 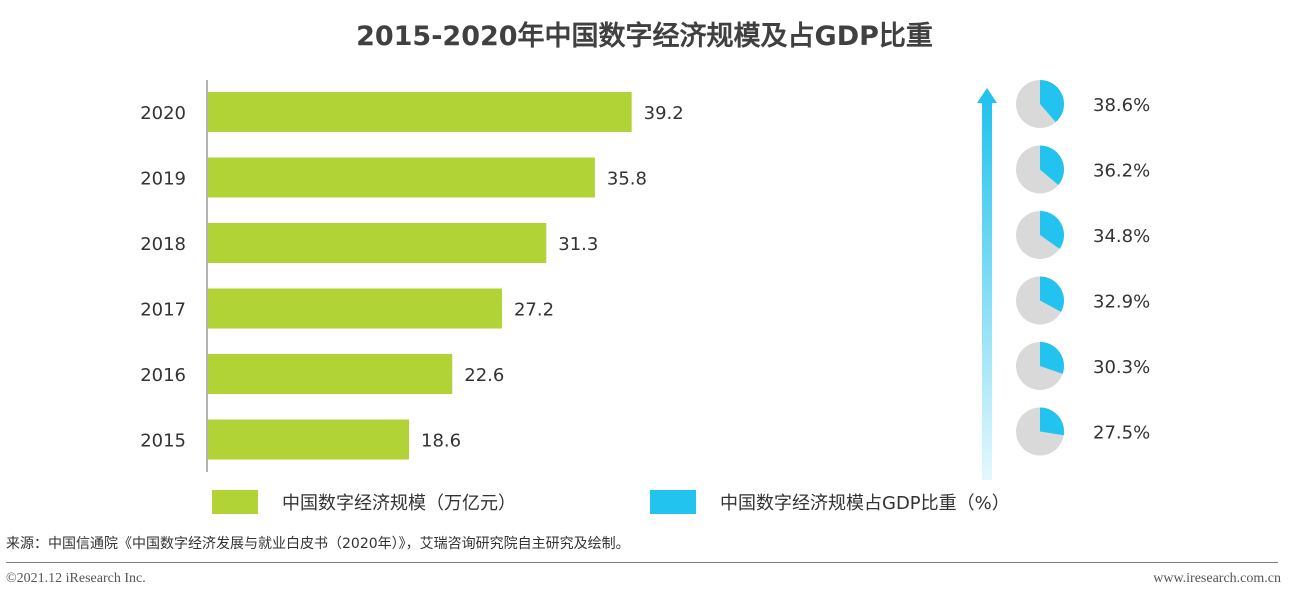 What do you see at coordinates (484, 375) in the screenshot?
I see `bar-data-label: 22.6` at bounding box center [484, 375].